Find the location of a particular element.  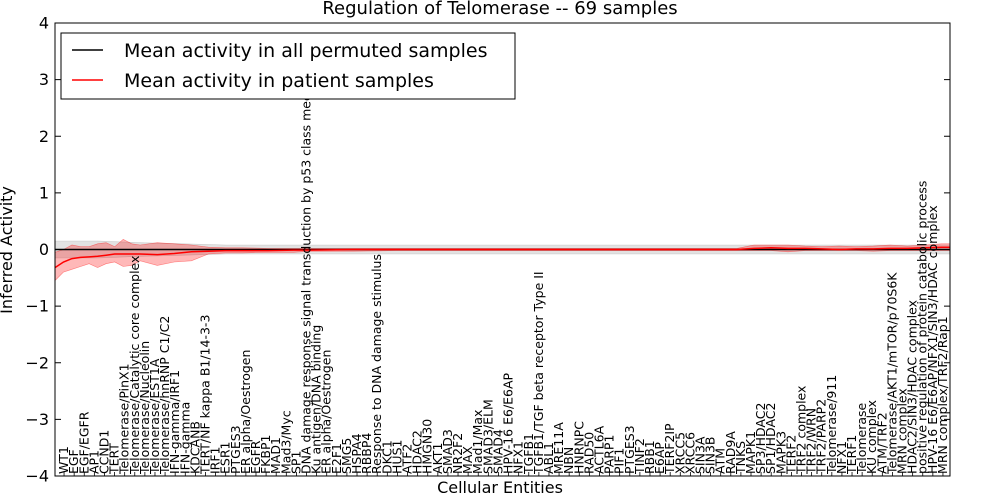

x-tick-label: AKT1 is located at coordinates (437, 458).